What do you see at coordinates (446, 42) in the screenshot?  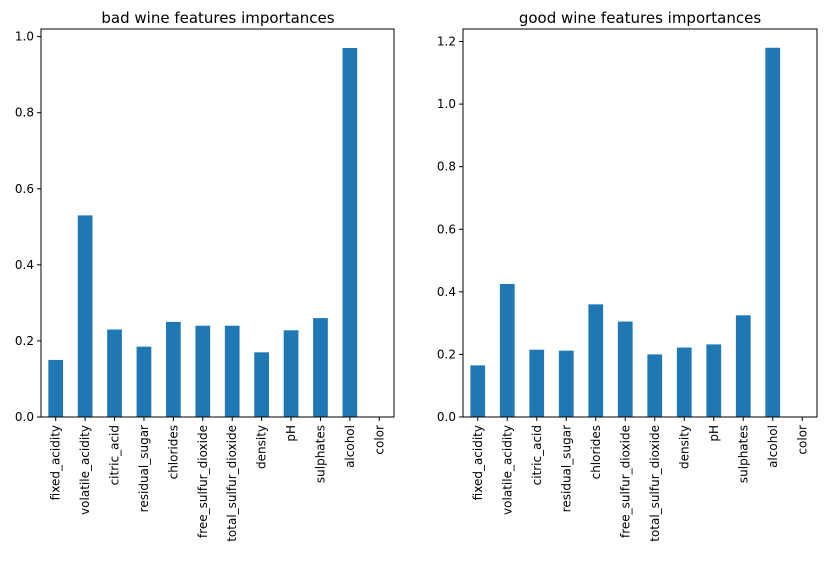 I see `y-tick-label: 1.2` at bounding box center [446, 42].